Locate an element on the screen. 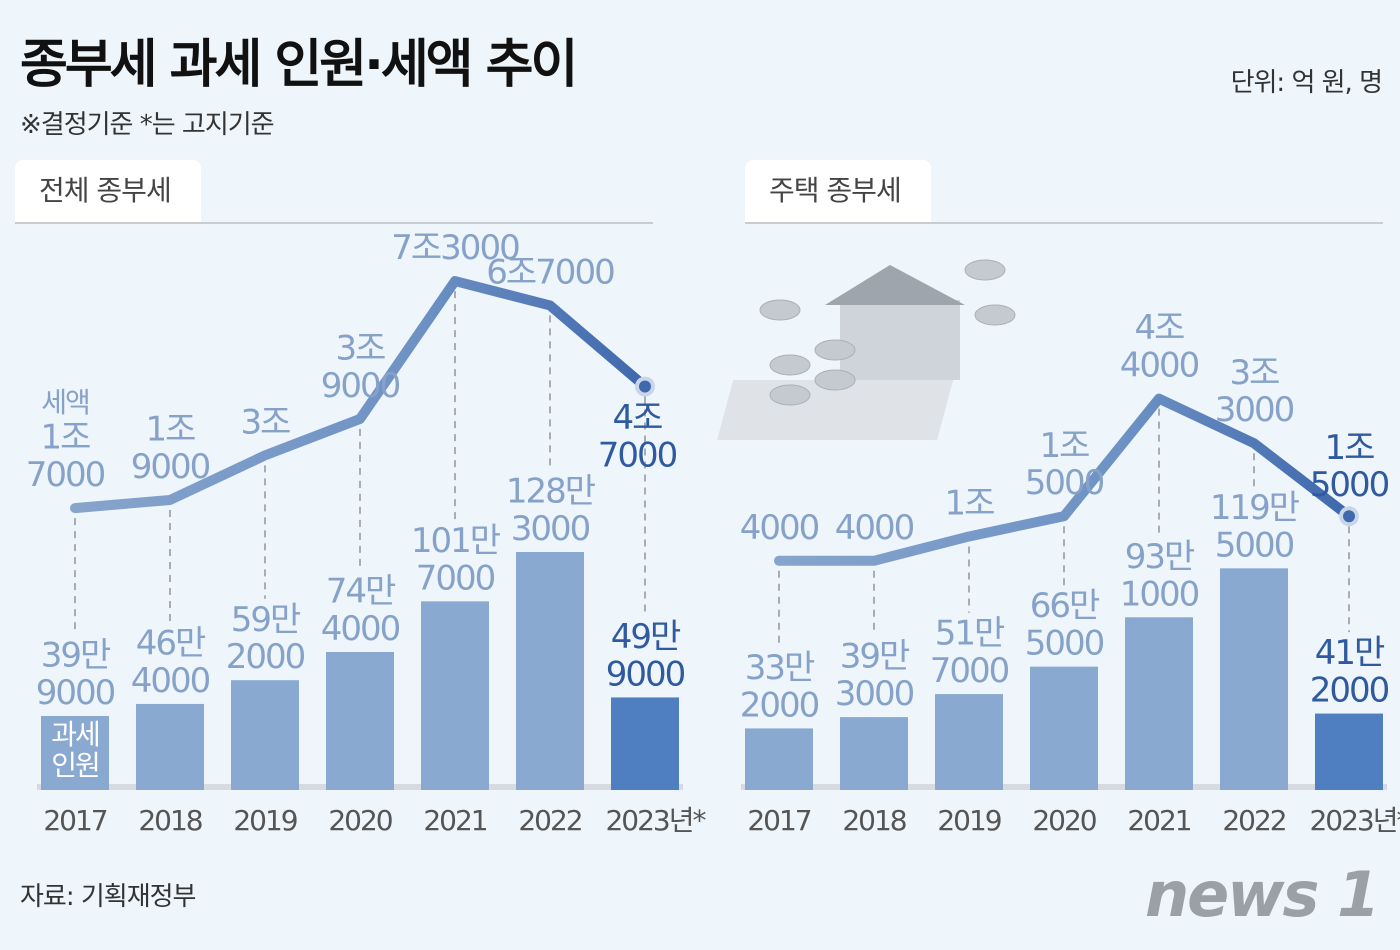 The width and height of the screenshot is (1400, 950). bar-label: 74만 4000 is located at coordinates (360, 610).